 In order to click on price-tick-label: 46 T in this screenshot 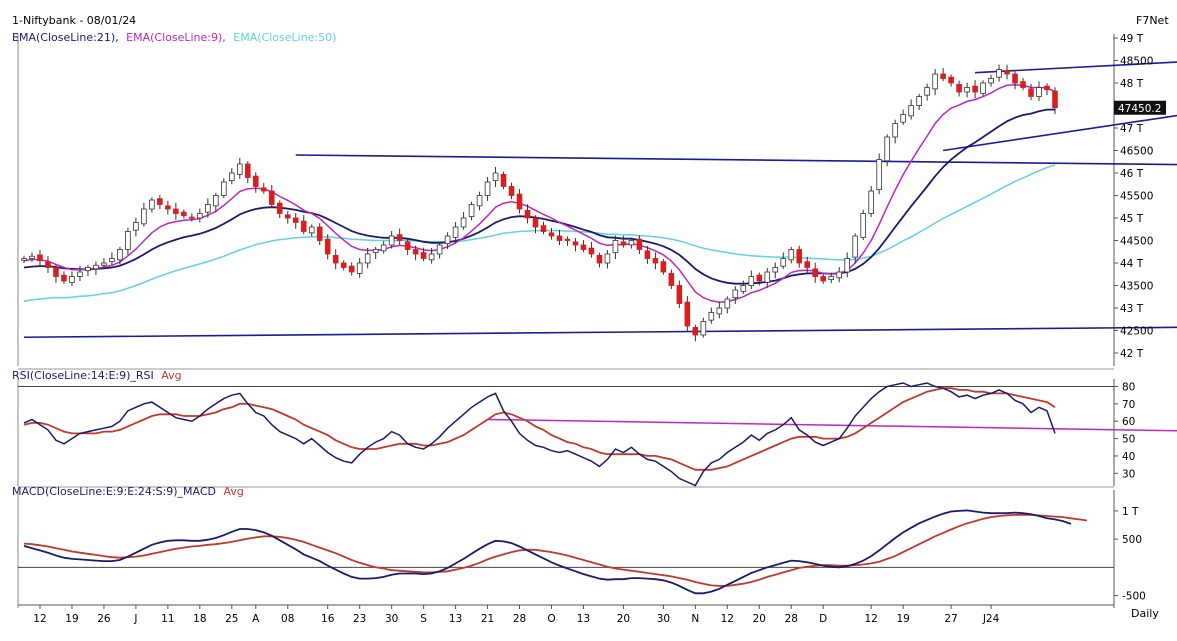, I will do `click(1132, 174)`.